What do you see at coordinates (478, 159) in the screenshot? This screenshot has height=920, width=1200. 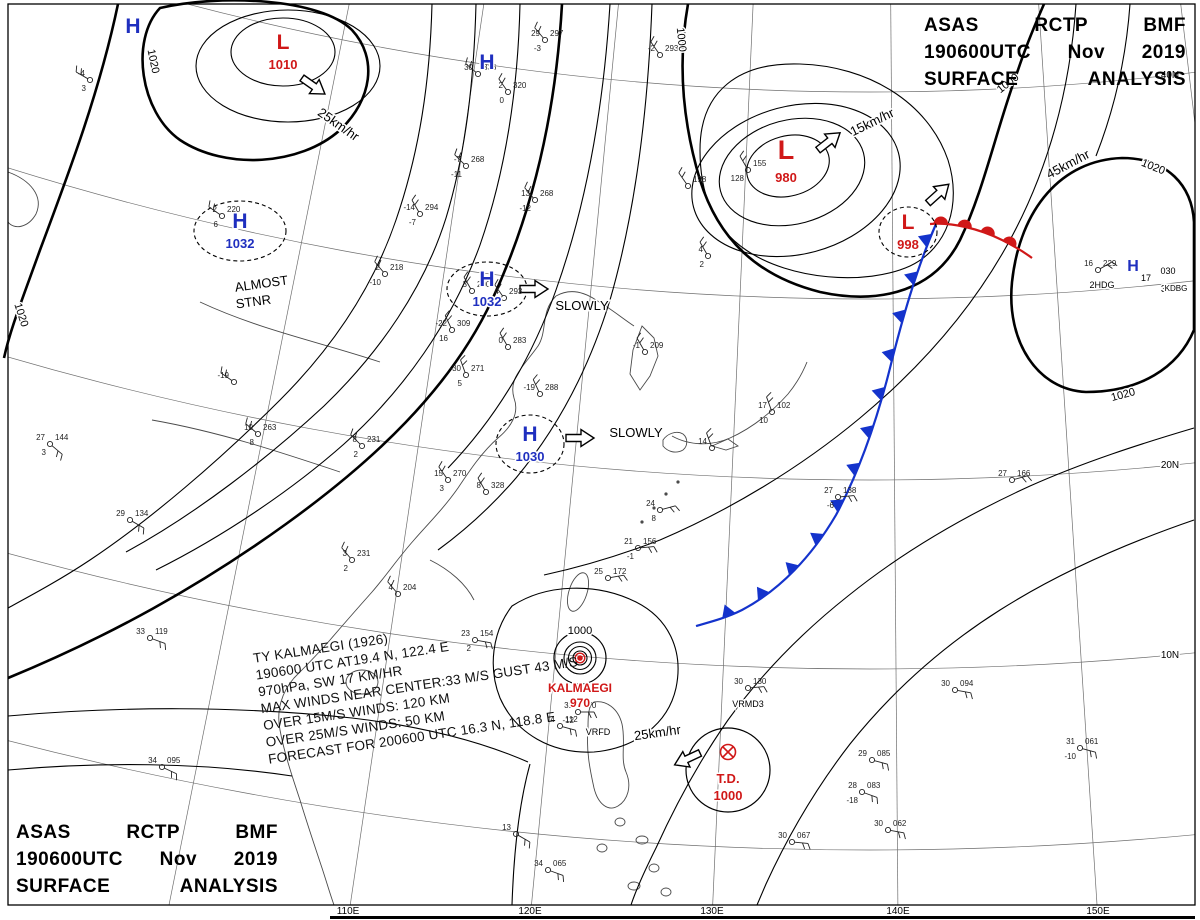 I see `station-pressure: 268` at bounding box center [478, 159].